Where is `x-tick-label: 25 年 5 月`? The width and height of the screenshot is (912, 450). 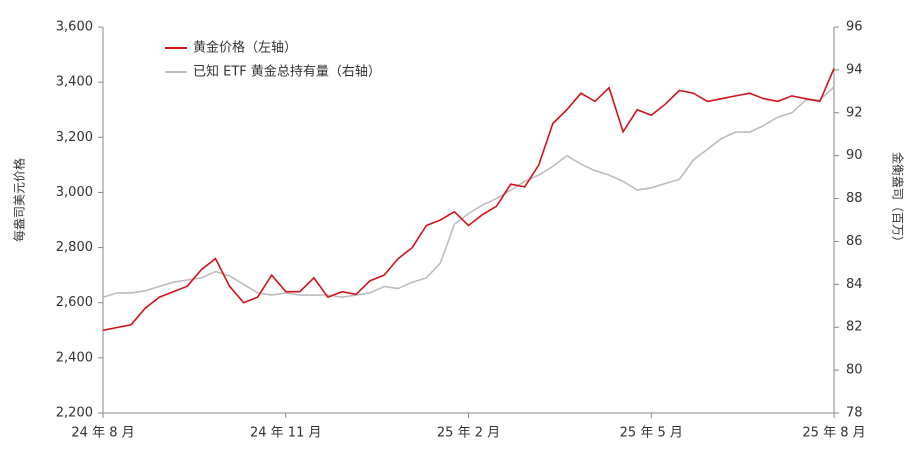
x-tick-label: 25 年 5 月 is located at coordinates (651, 433).